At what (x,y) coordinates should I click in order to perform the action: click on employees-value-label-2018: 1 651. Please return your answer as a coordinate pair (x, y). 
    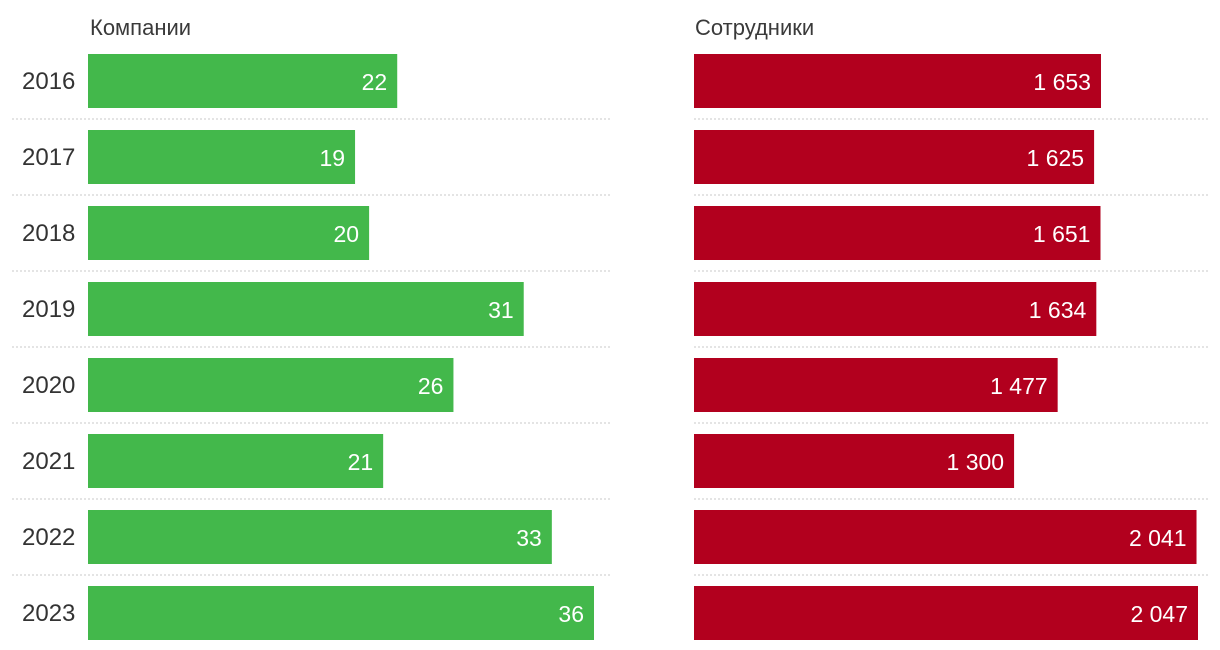
    Looking at the image, I should click on (1062, 234).